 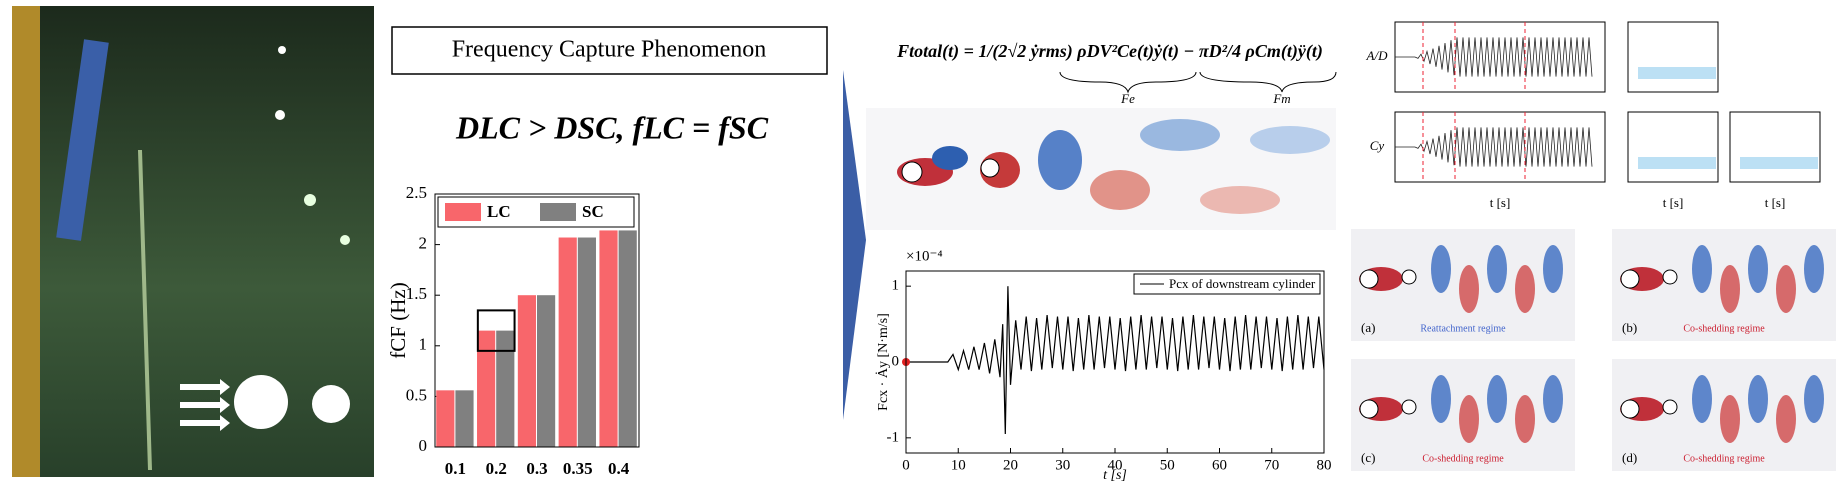 What do you see at coordinates (893, 437) in the screenshot?
I see `y-tick-label: -1` at bounding box center [893, 437].